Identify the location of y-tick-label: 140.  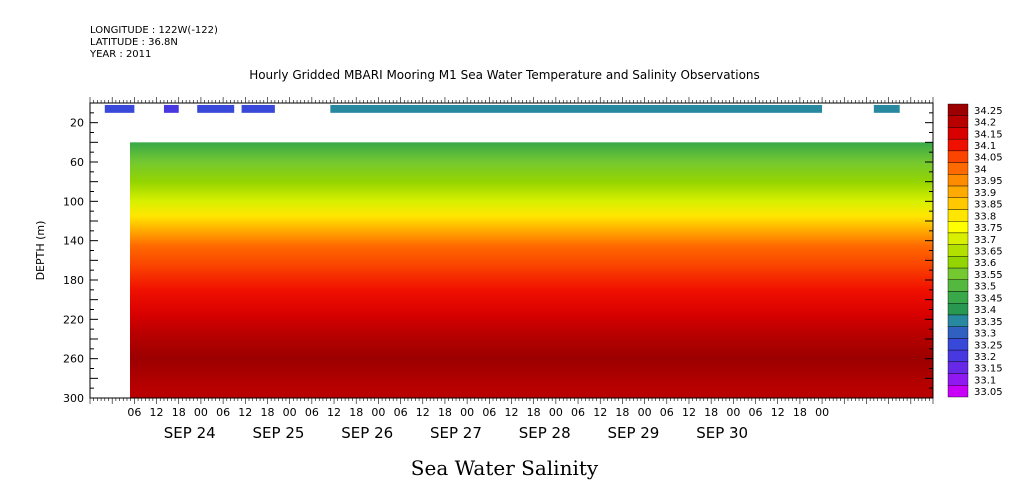
(73, 241).